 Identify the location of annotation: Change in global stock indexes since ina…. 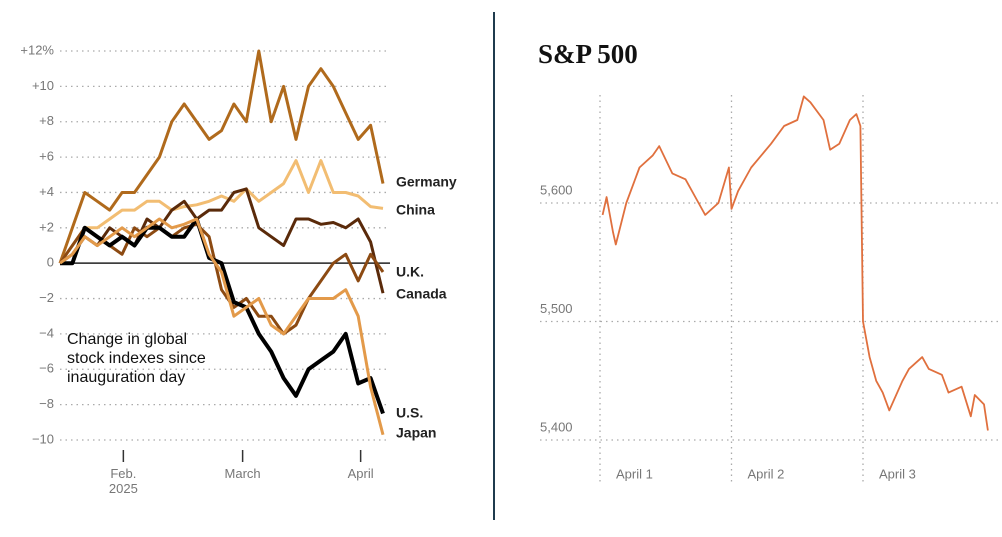
(136, 358).